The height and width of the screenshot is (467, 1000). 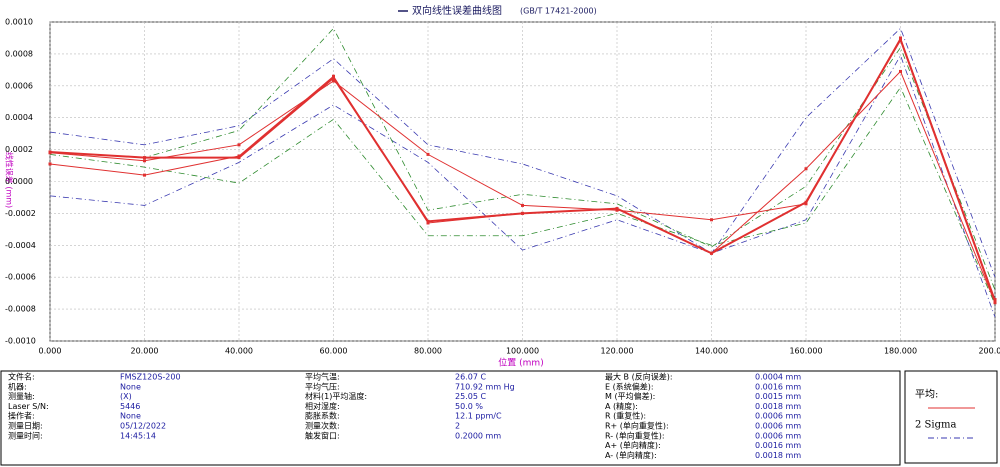 I want to click on y-tick-label: 0.0008, so click(x=19, y=53).